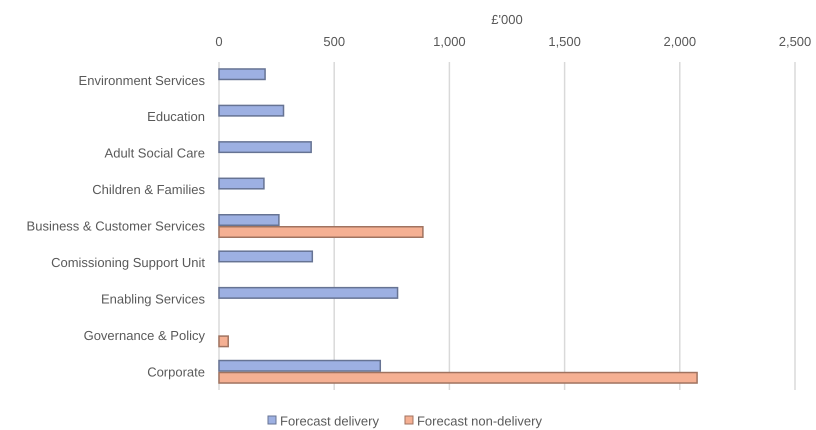  I want to click on y-tick-label: Business & Customer Services, so click(116, 226).